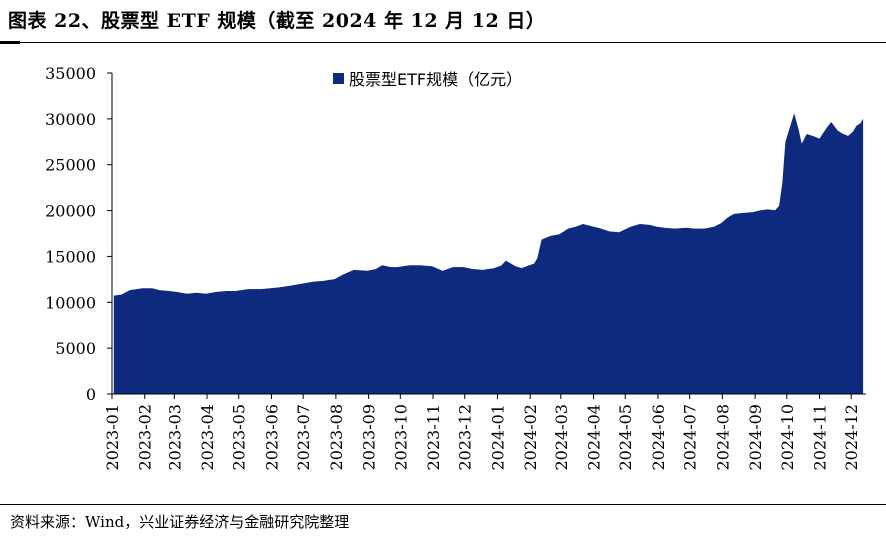 The image size is (886, 537). I want to click on x-tick-label: 2024-11, so click(820, 437).